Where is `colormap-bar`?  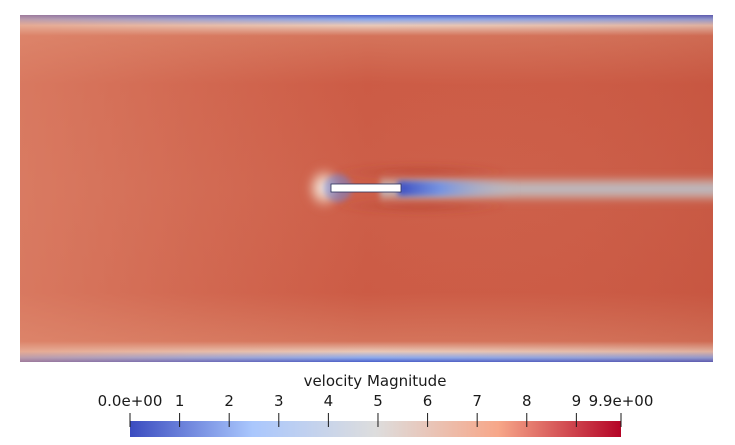 colormap-bar is located at coordinates (375, 429).